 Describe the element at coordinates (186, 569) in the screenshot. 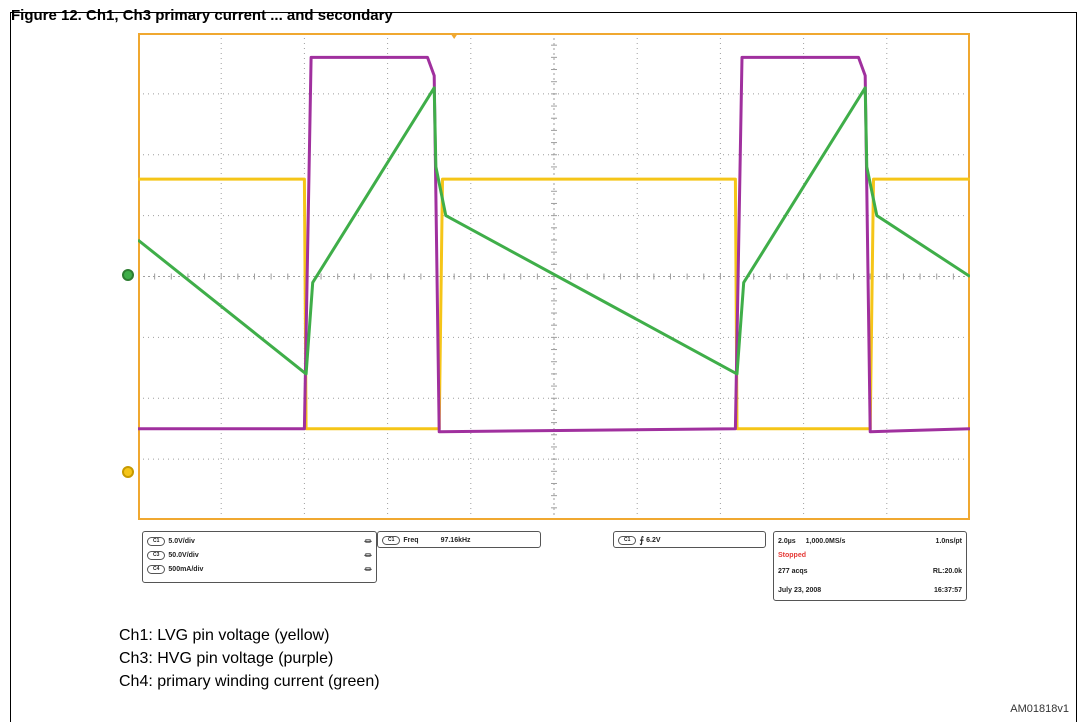

I see `channel-scale: 500mA/div` at that location.